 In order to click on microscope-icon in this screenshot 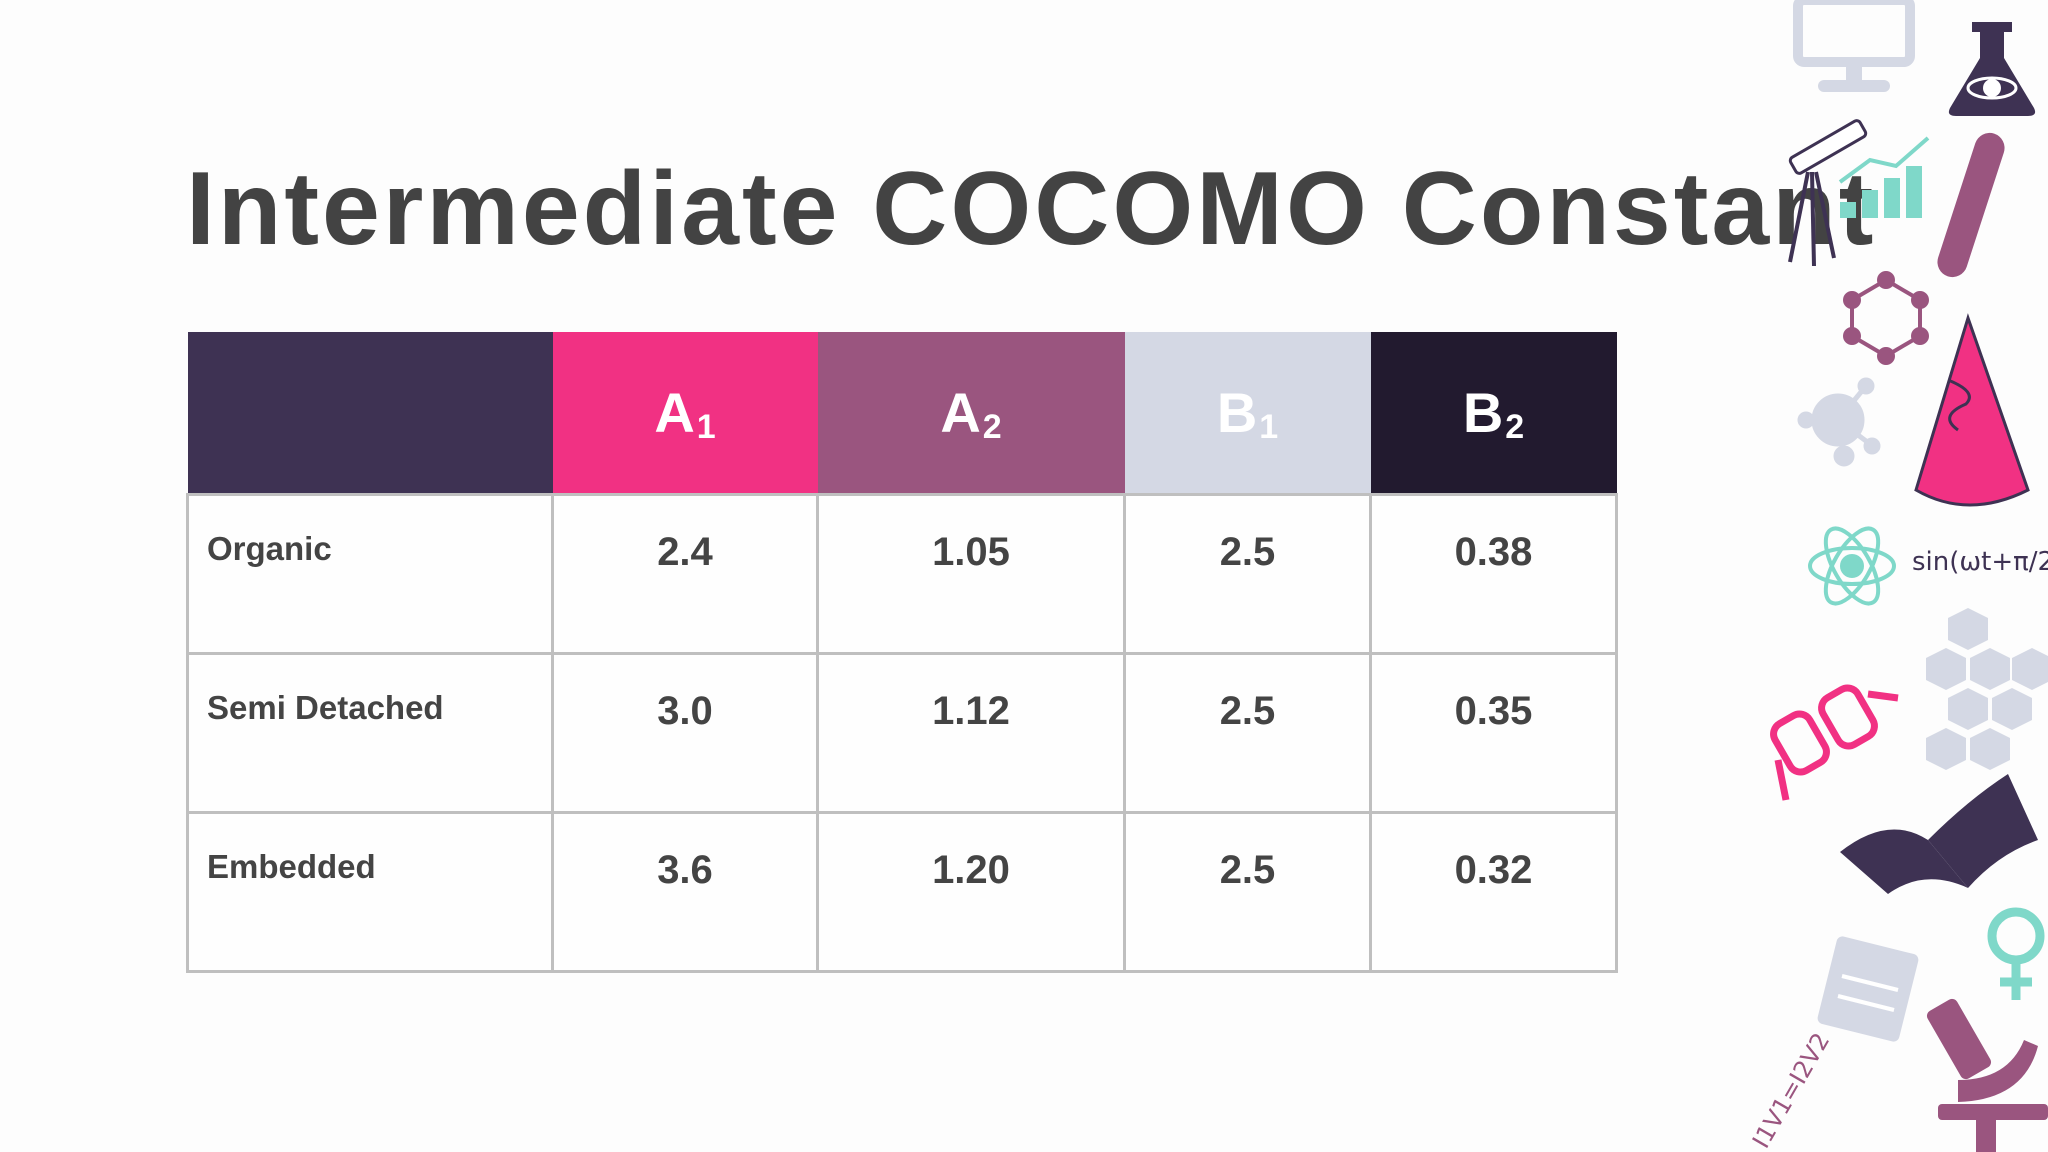, I will do `click(1987, 1075)`.